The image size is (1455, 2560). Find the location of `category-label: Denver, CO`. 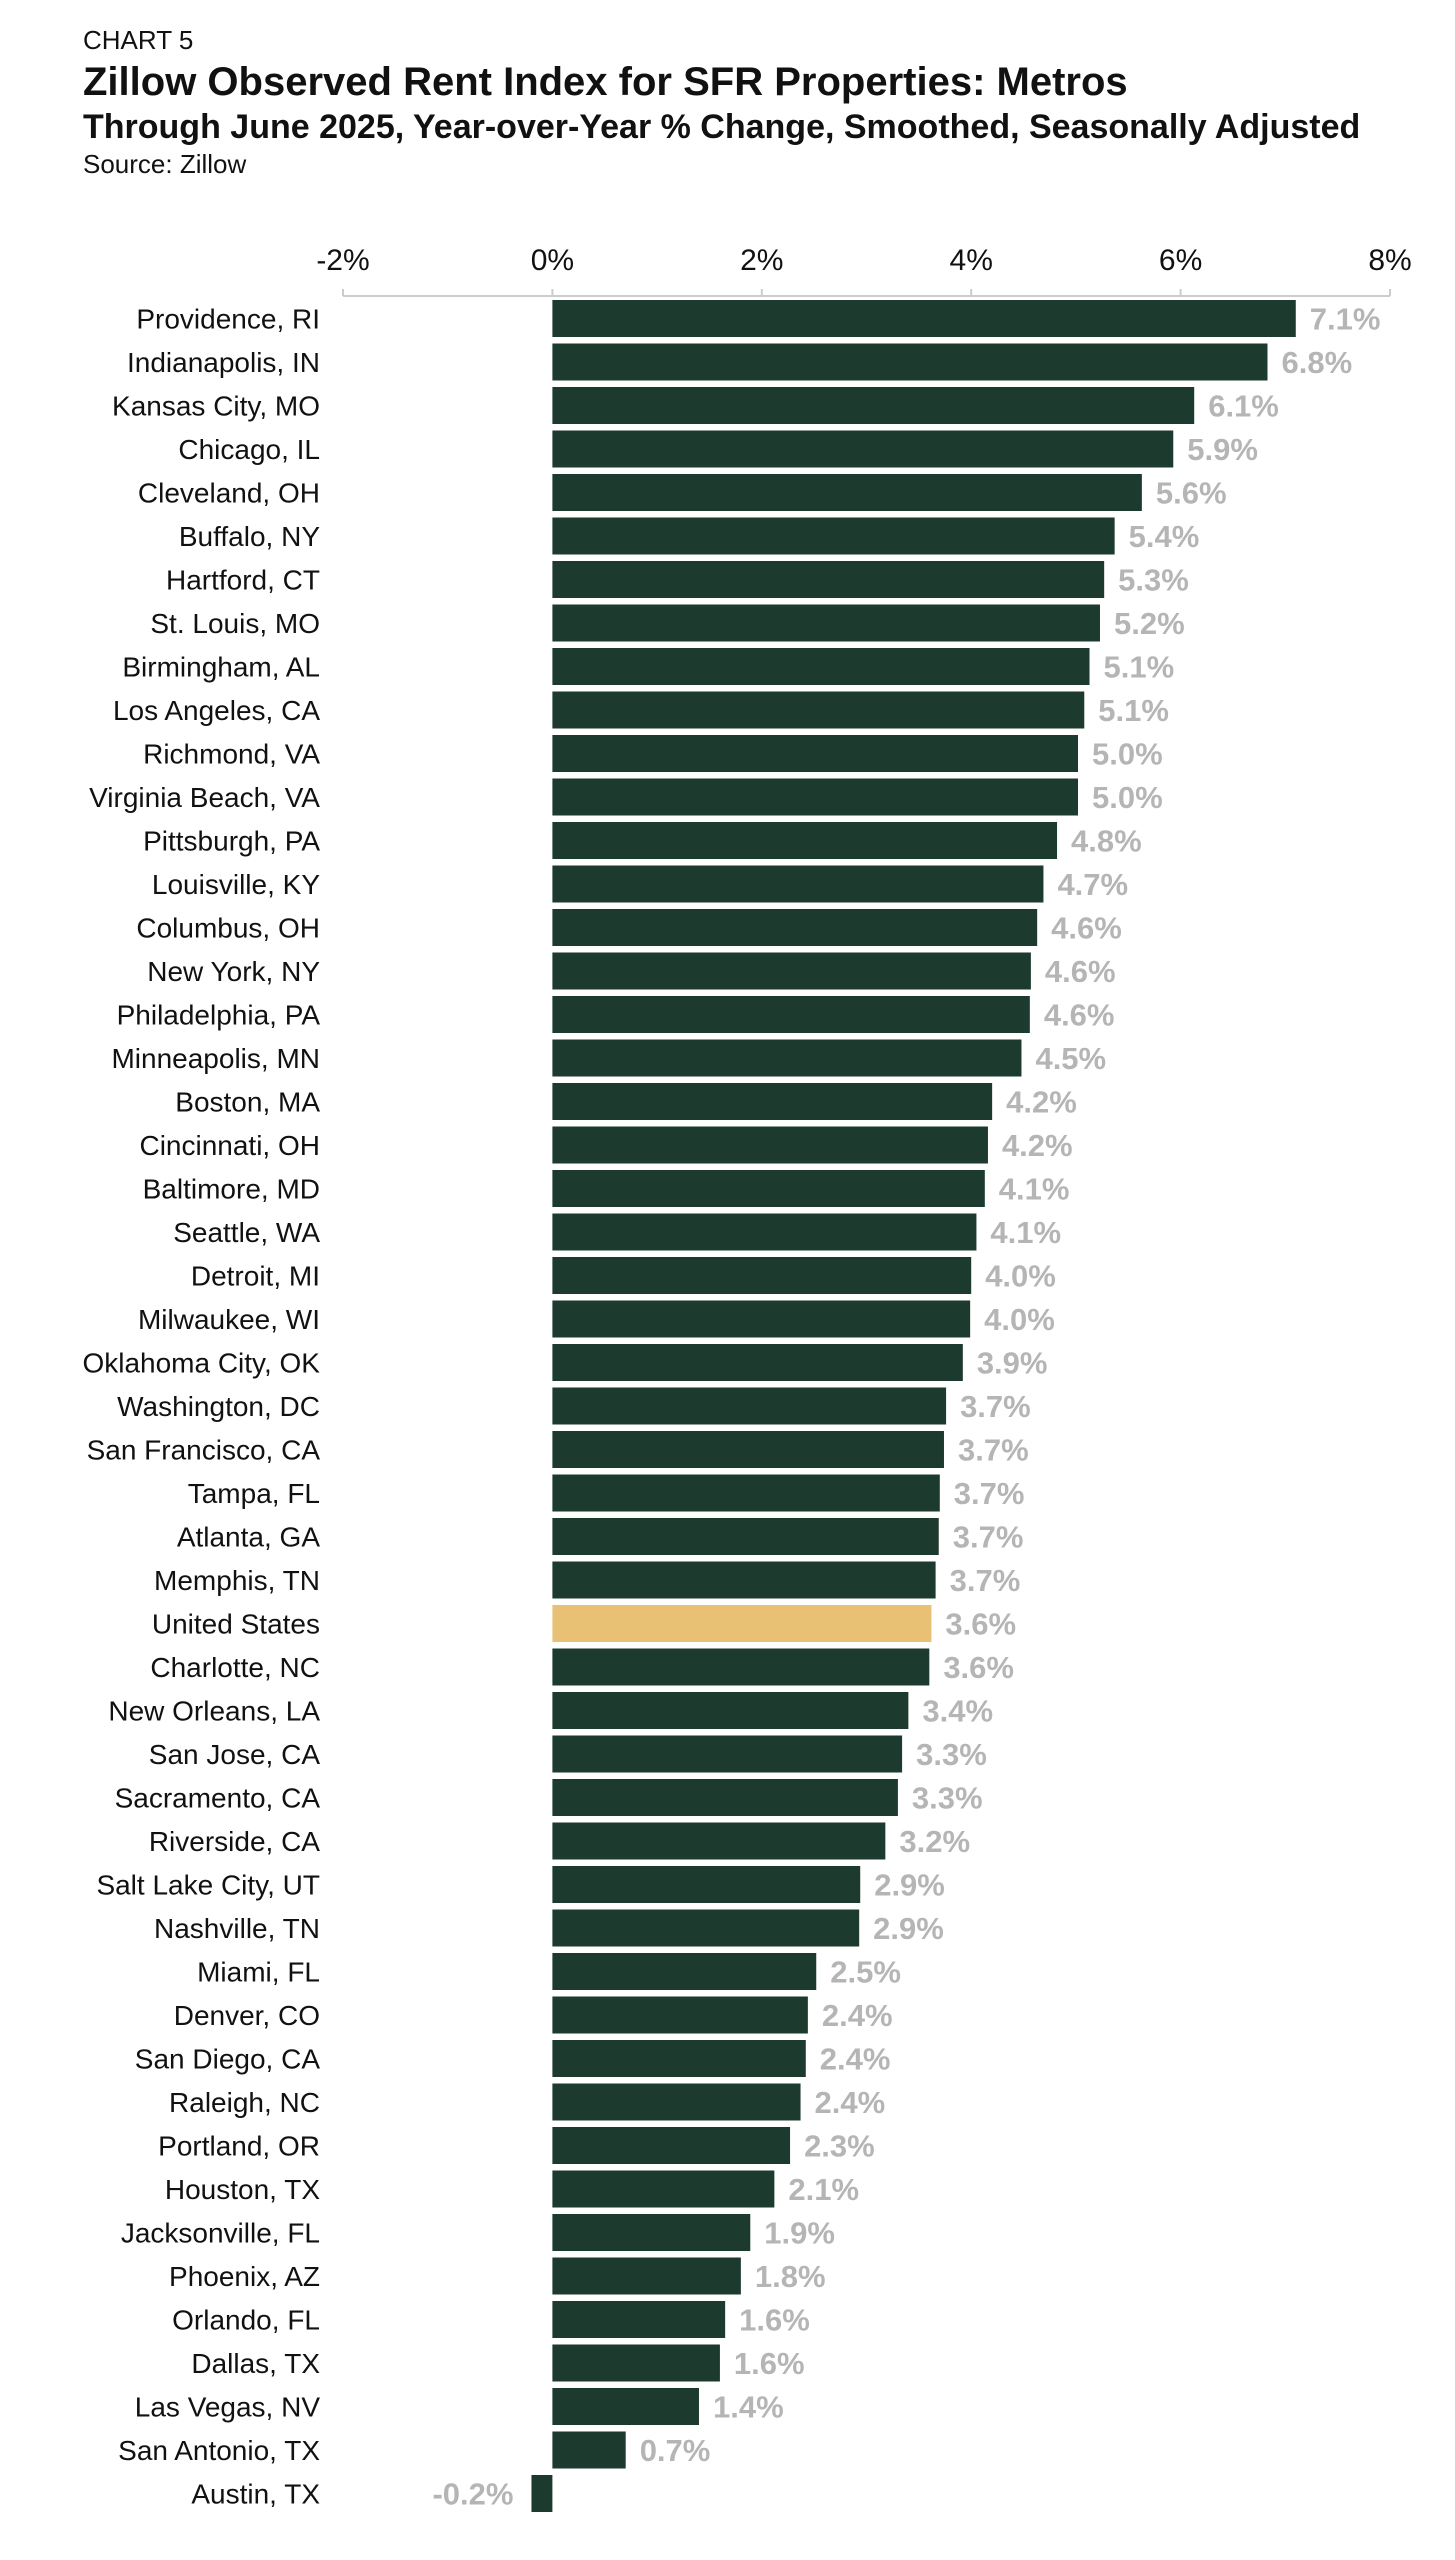

category-label: Denver, CO is located at coordinates (247, 2015).